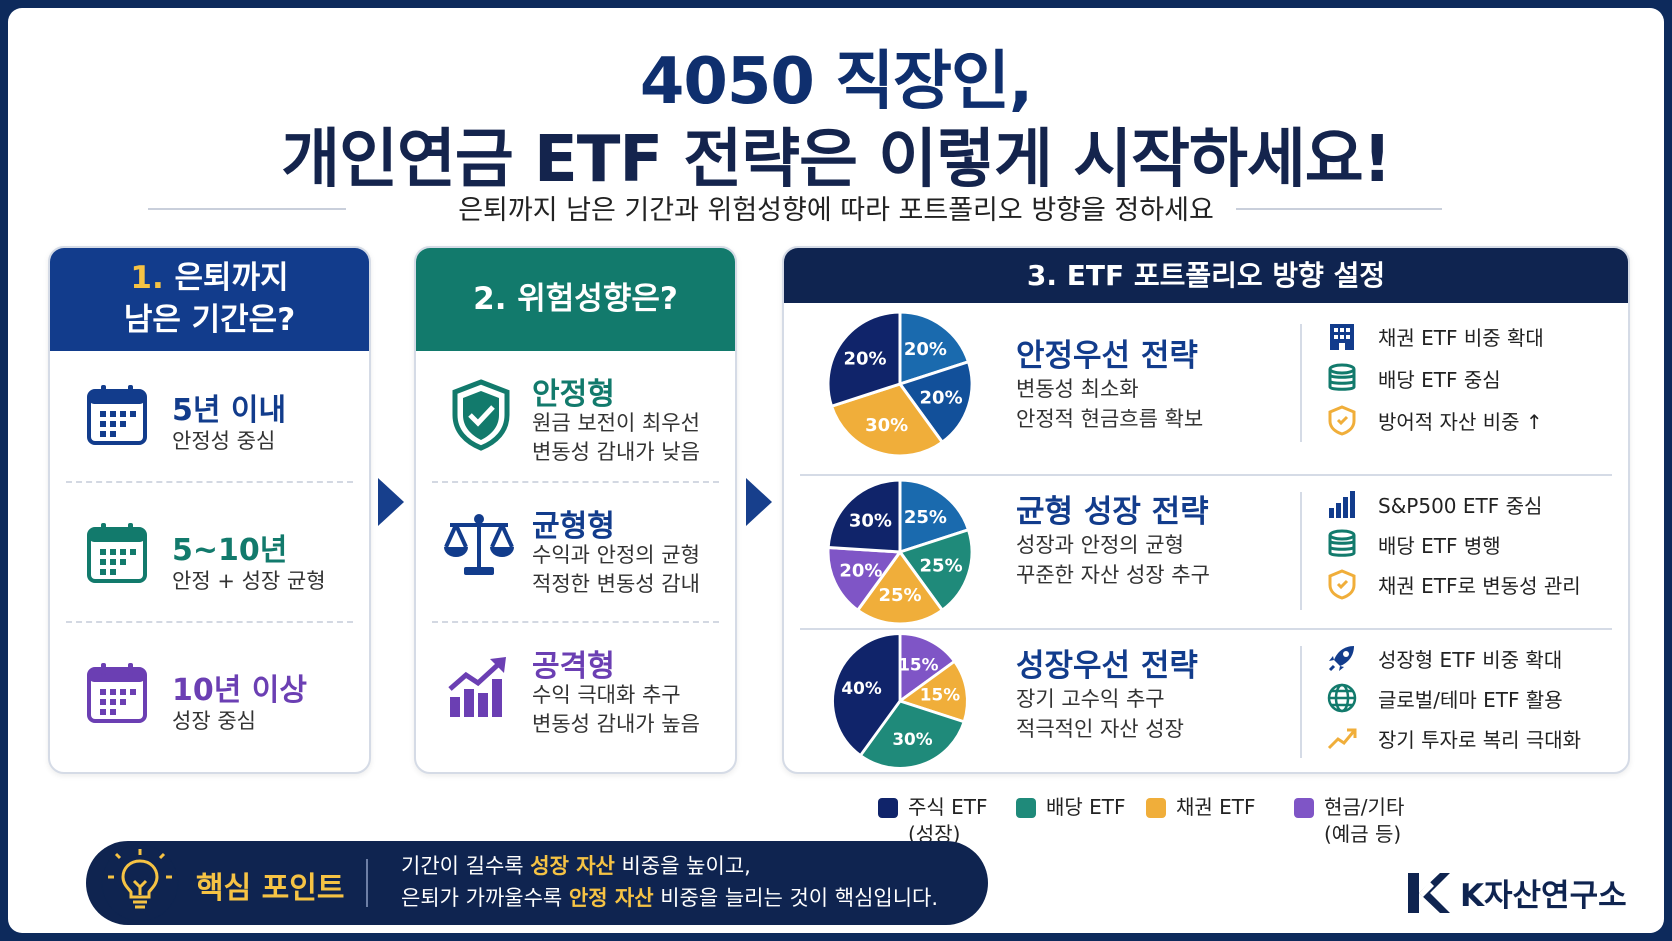 This screenshot has height=941, width=1672. I want to click on step2-item-2-sub2: 적정한 변동성 감내, so click(616, 584).